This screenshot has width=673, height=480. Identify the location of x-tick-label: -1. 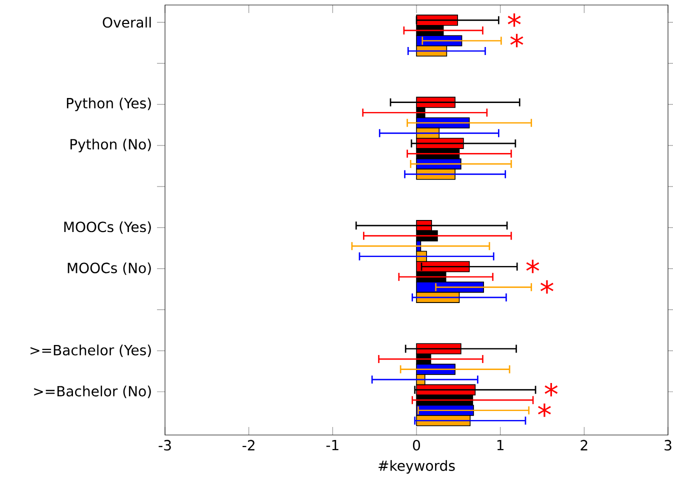
(332, 445).